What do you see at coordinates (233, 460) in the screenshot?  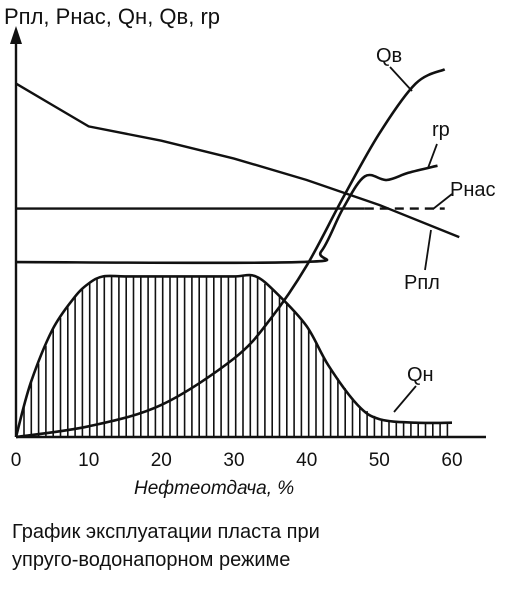 I see `x-tick-label: 30` at bounding box center [233, 460].